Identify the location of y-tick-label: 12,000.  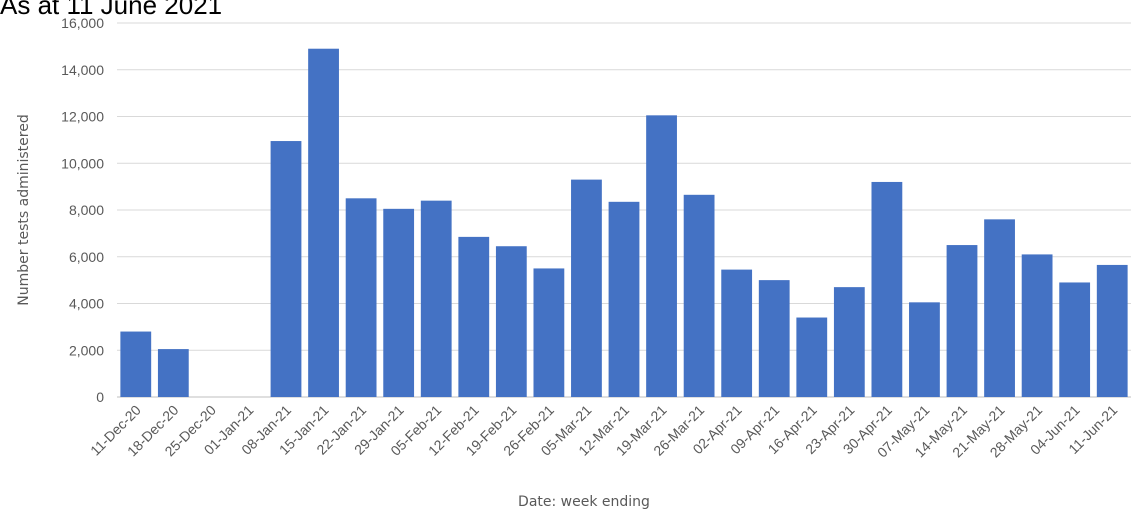
(82, 117).